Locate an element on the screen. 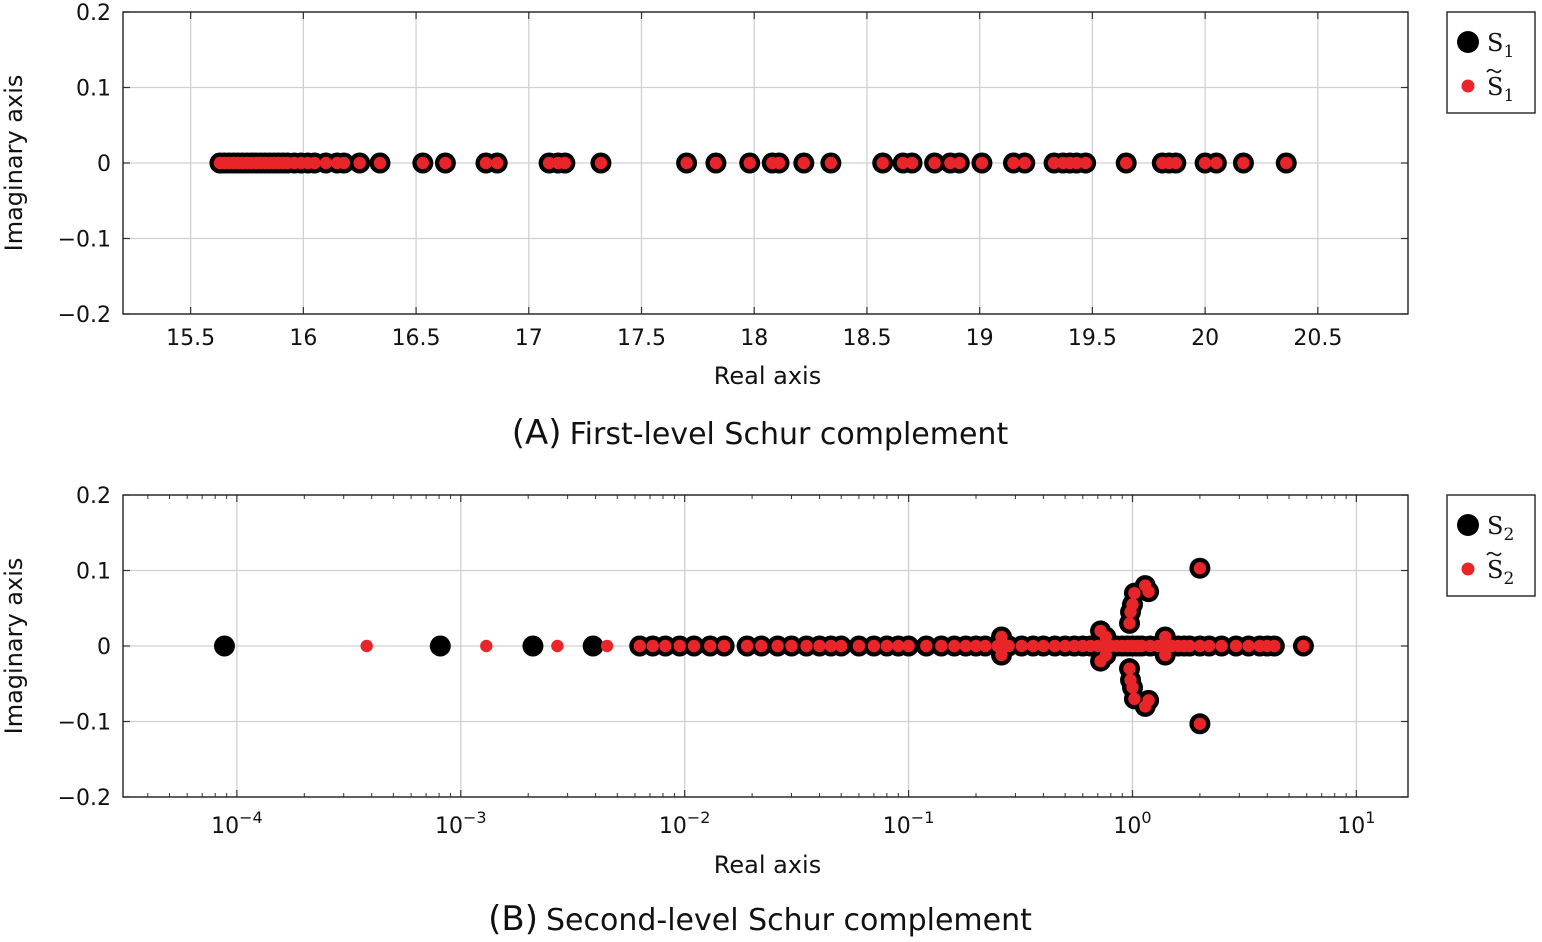  legend-entry: S2 is located at coordinates (1485, 528).